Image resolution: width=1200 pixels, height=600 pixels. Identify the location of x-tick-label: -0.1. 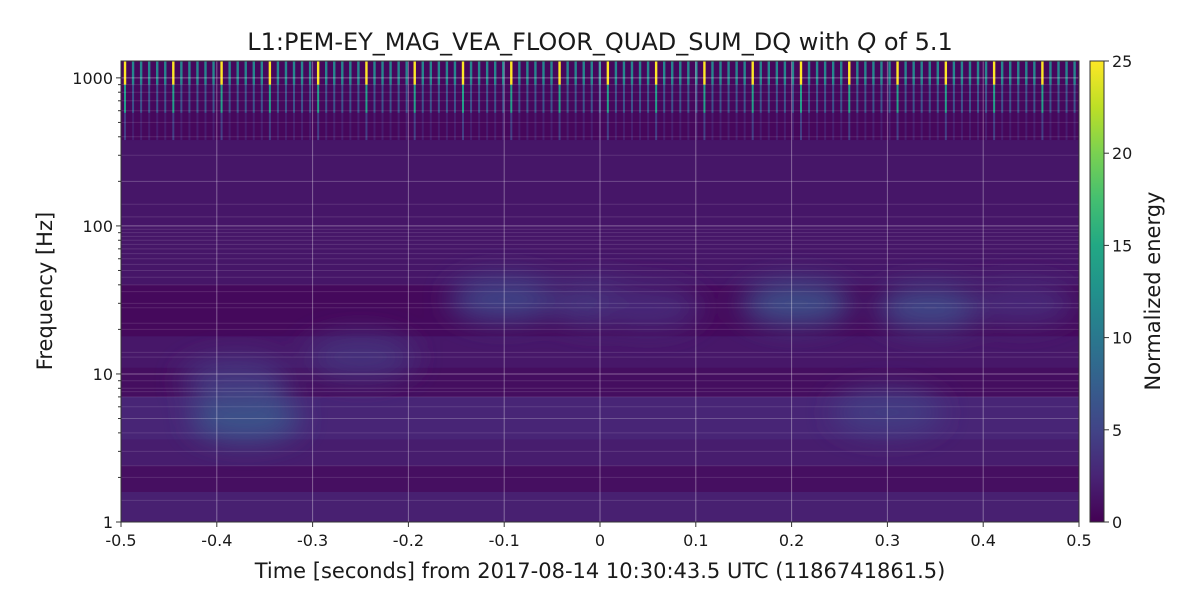
(504, 540).